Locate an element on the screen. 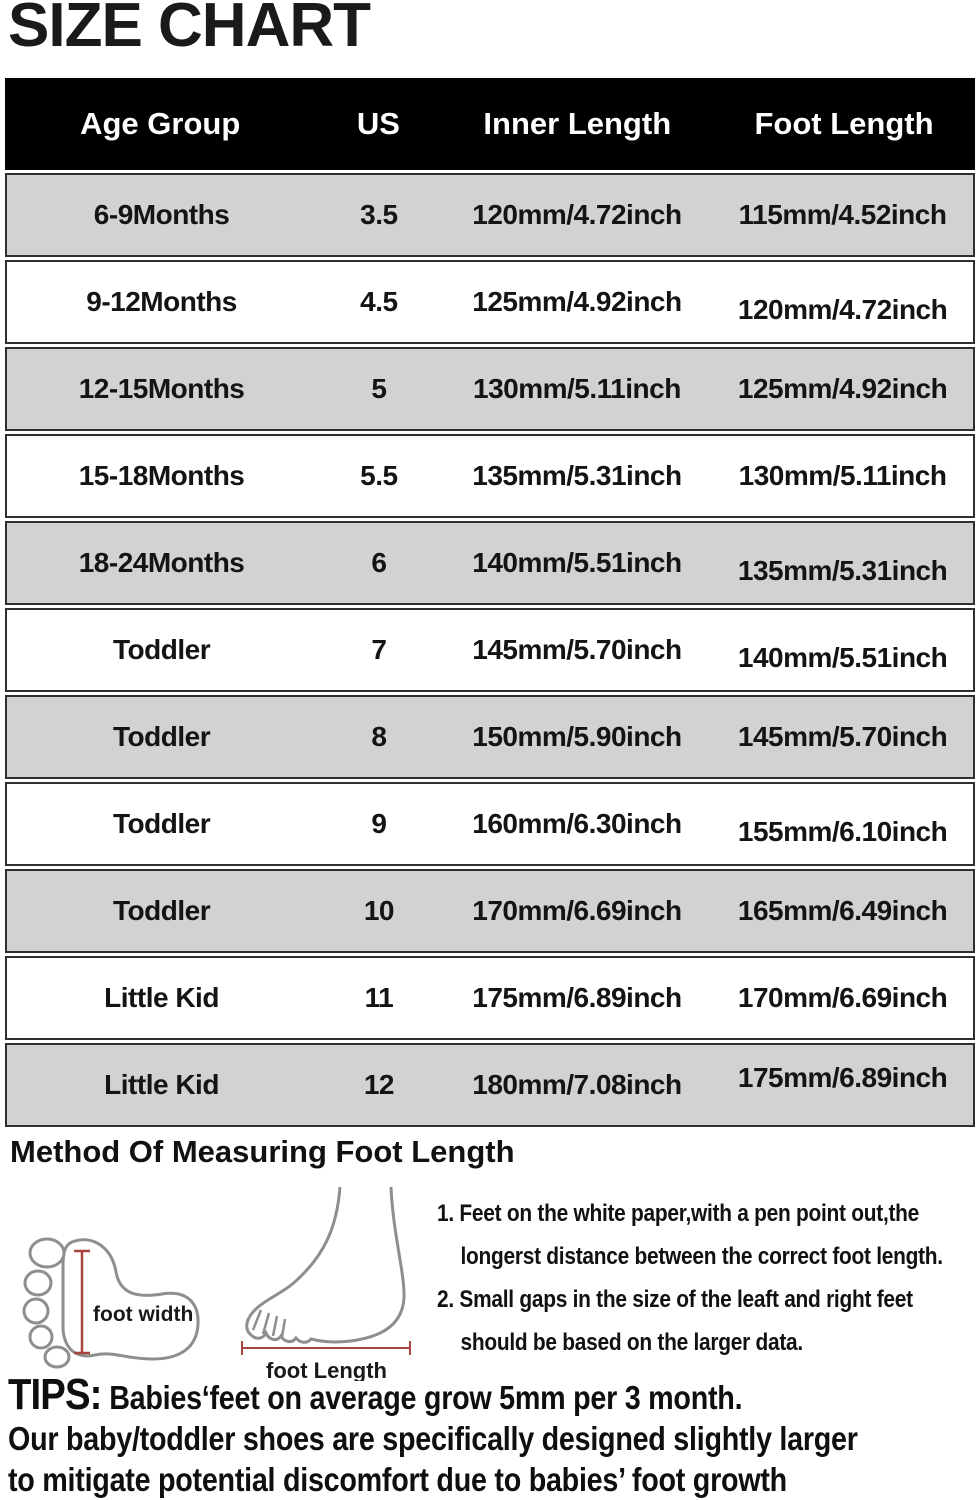 Image resolution: width=980 pixels, height=1500 pixels. inner-length-cell: 135mm/5.31inch is located at coordinates (577, 475).